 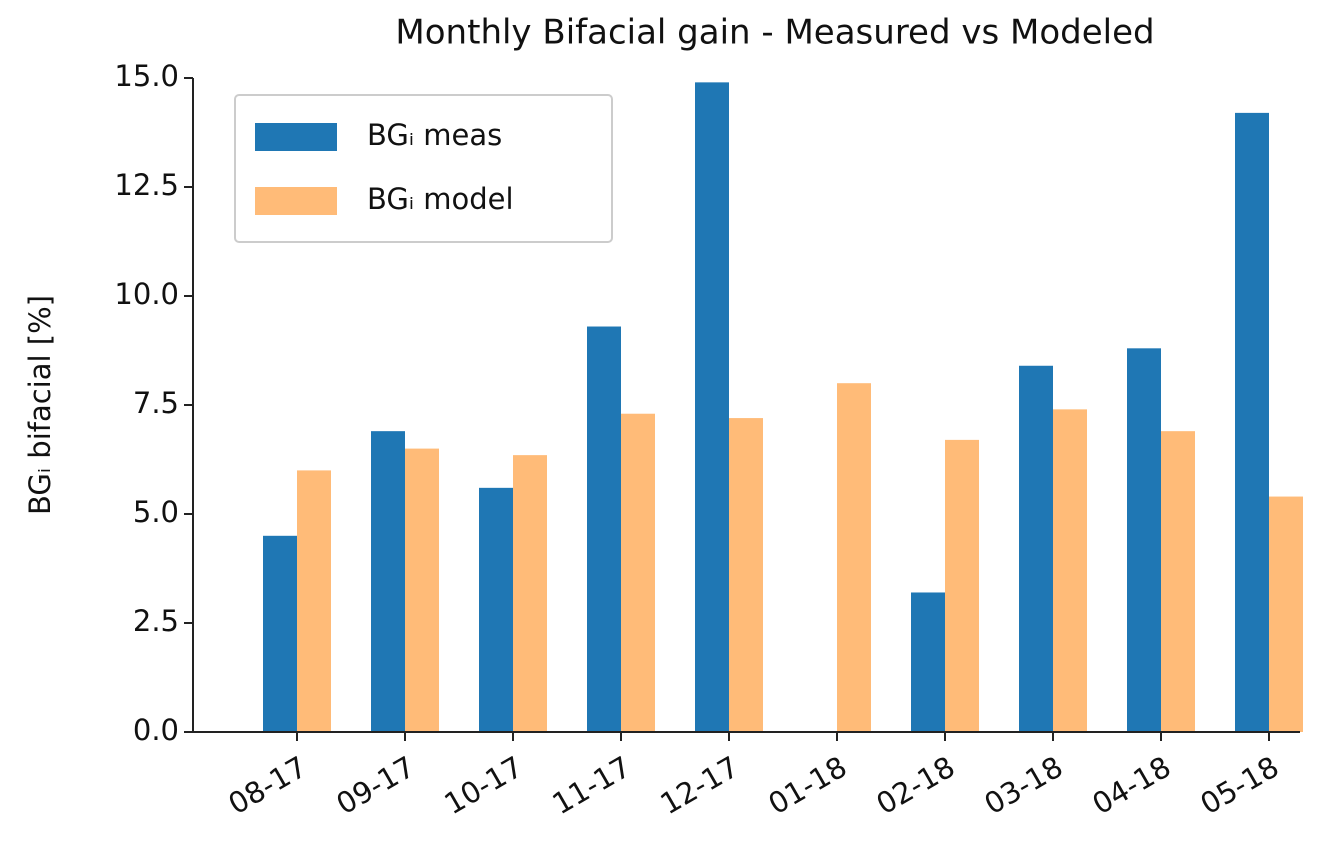 I want to click on x-tick-label: 01-18, so click(x=808, y=786).